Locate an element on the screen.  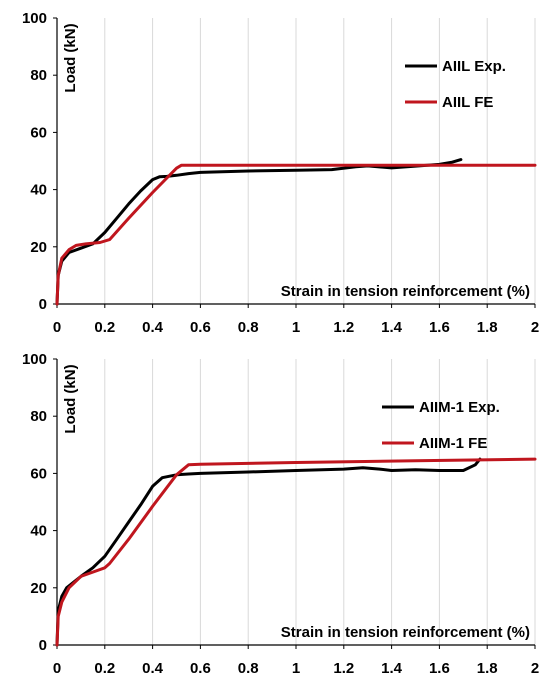
legend-label-1: AIIL Exp. is located at coordinates (474, 66).